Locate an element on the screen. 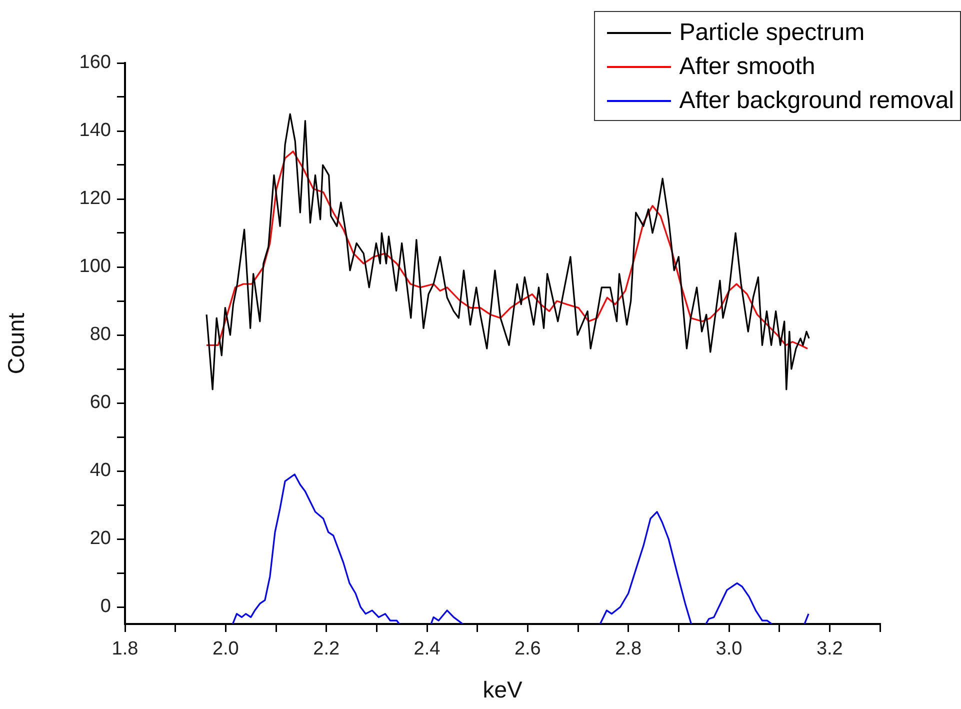  x-axis-title: keV is located at coordinates (502, 689).